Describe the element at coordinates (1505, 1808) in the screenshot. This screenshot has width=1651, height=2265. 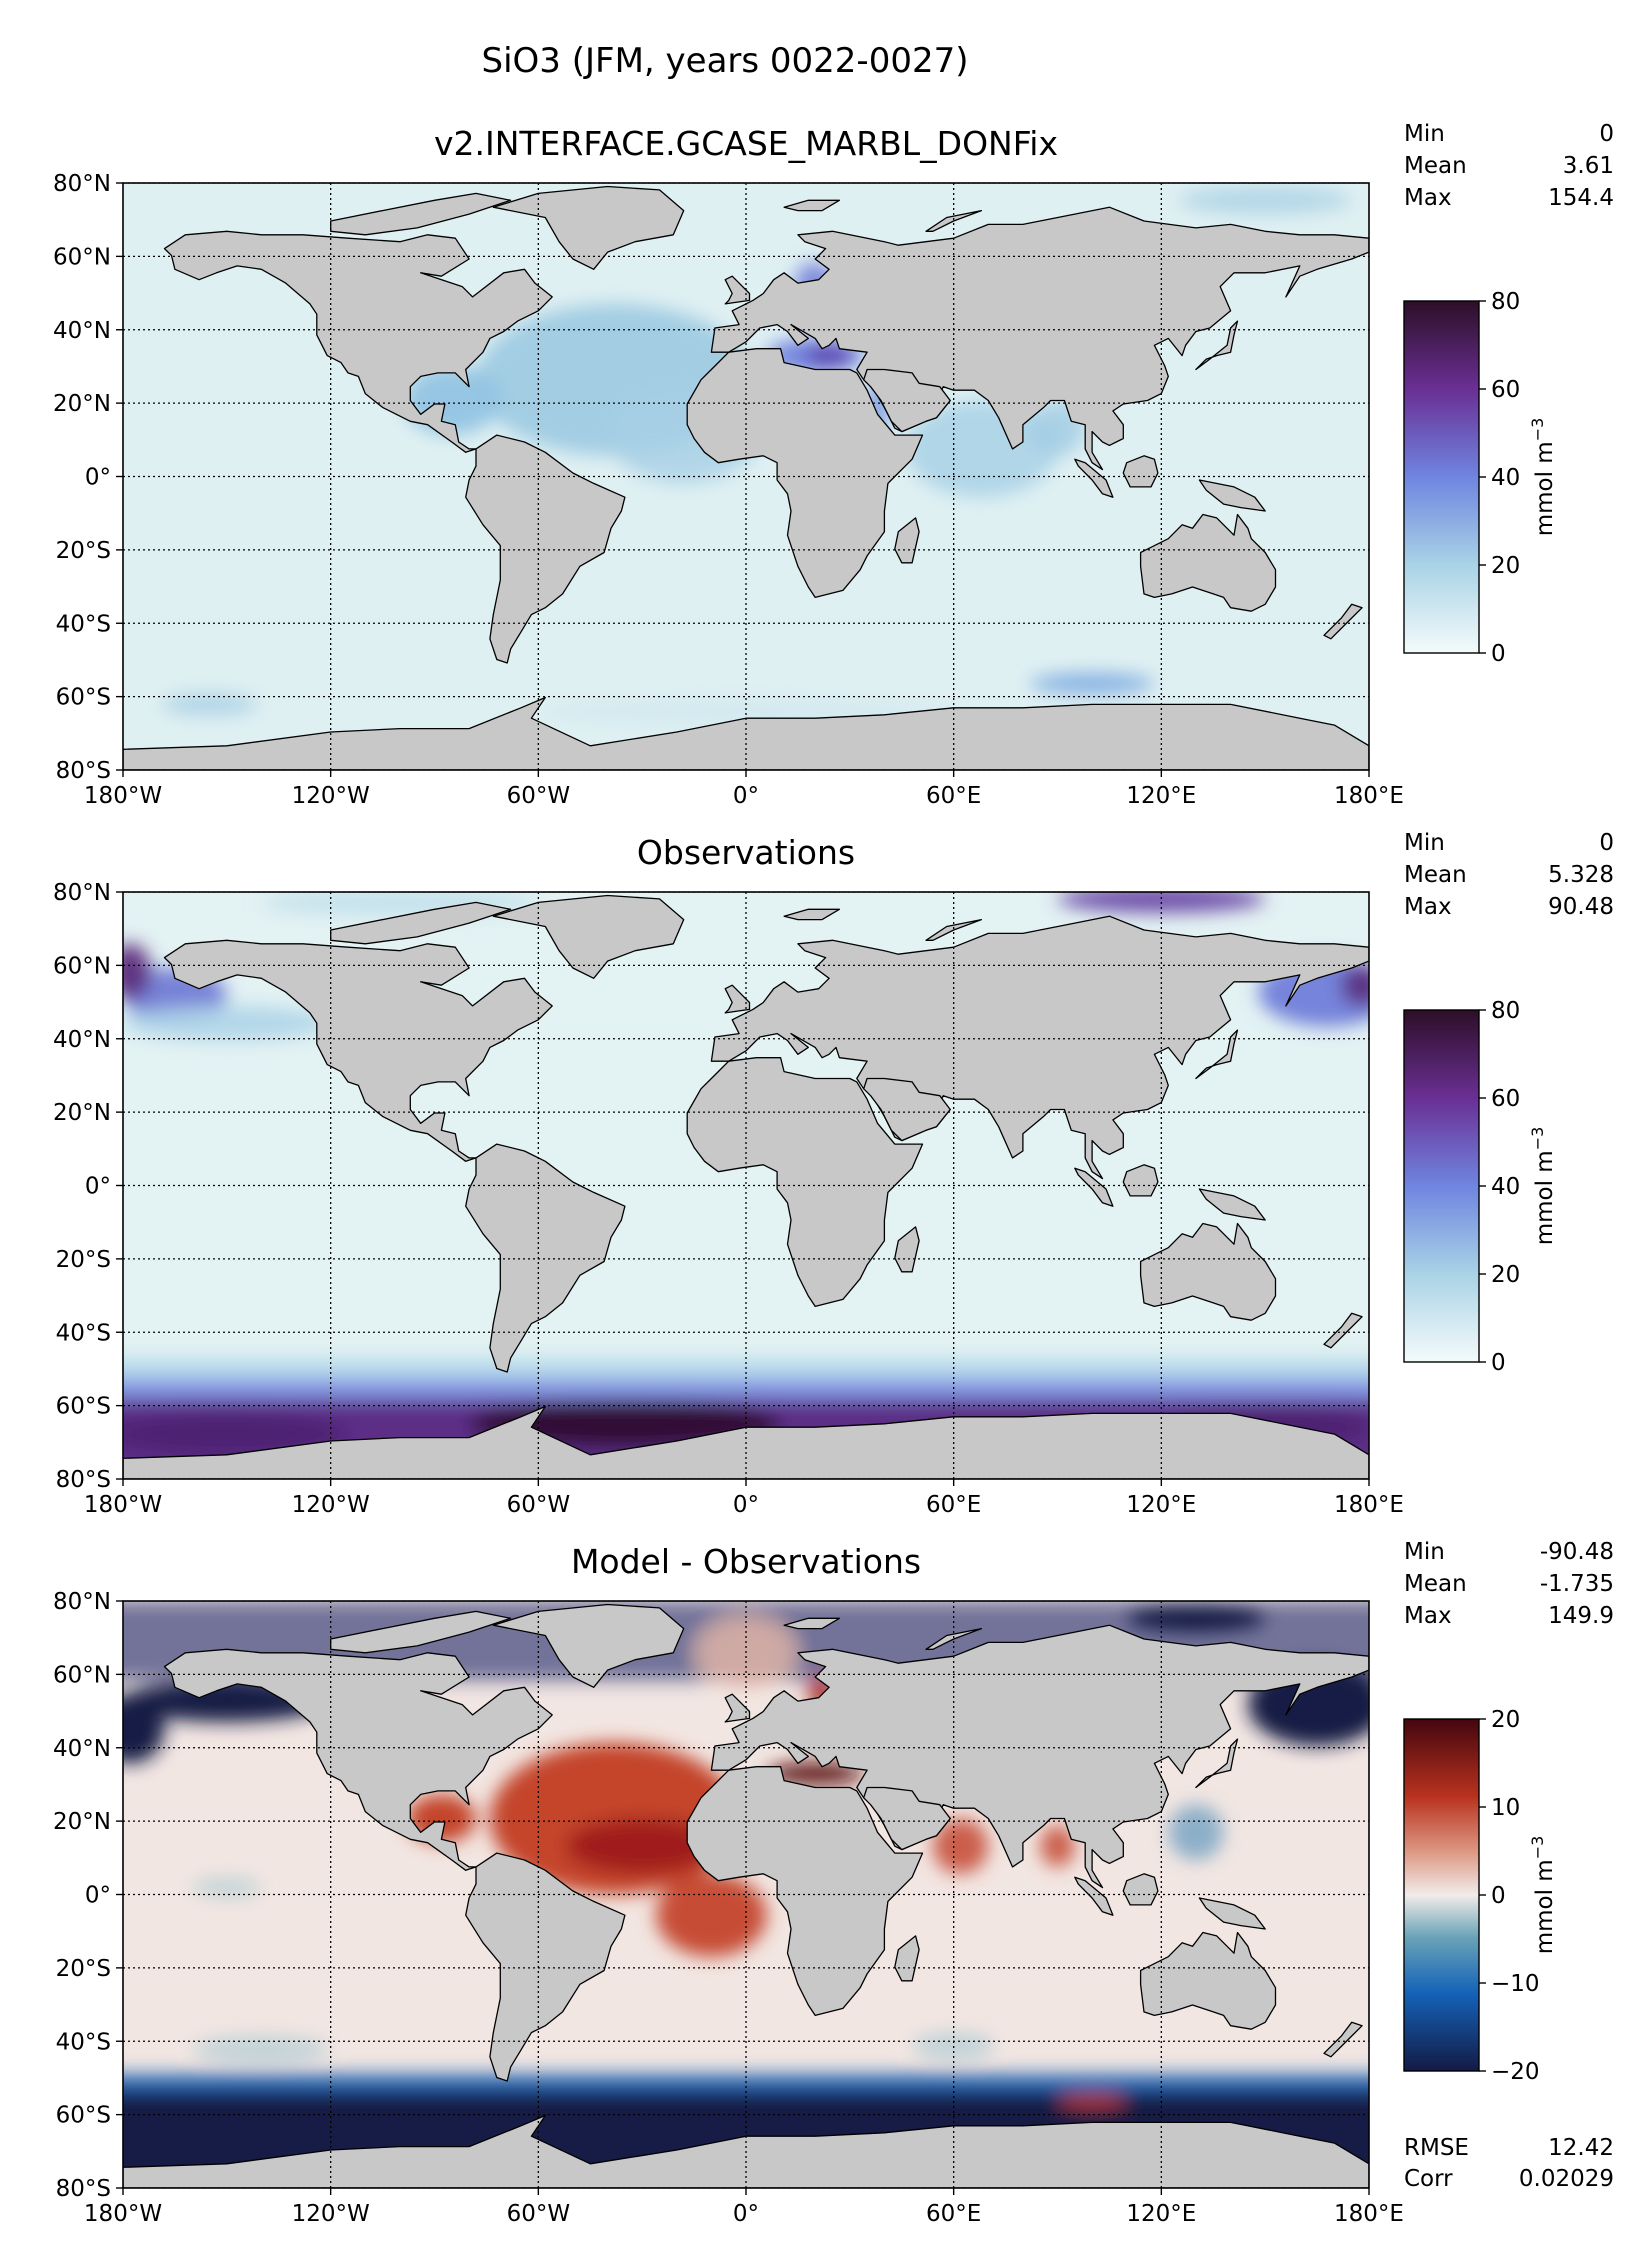
I see `colorbar-tick-label: 10` at that location.